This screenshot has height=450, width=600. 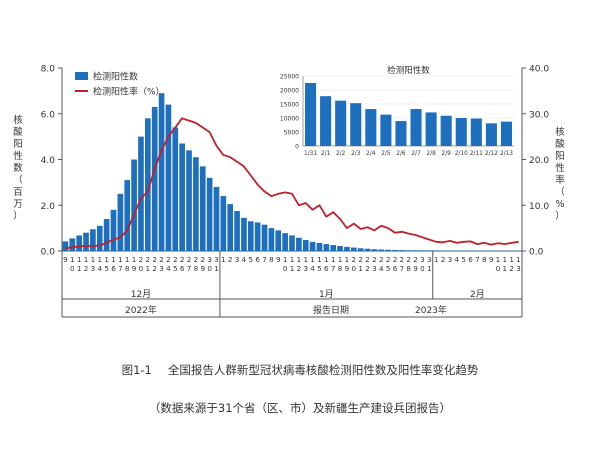 What do you see at coordinates (257, 259) in the screenshot?
I see `x-day-label: 6` at bounding box center [257, 259].